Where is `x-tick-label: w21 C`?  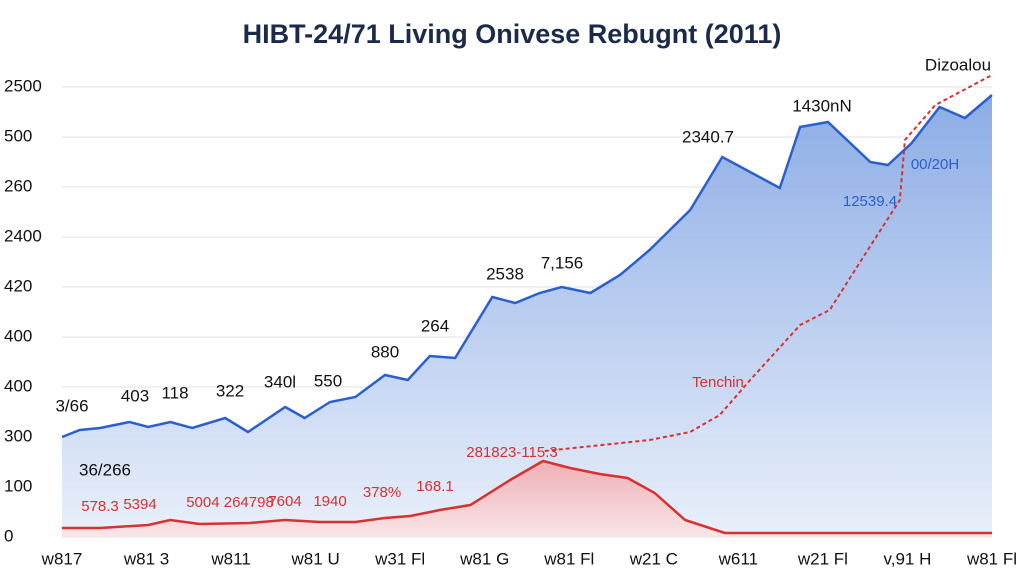
x-tick-label: w21 C is located at coordinates (653, 558).